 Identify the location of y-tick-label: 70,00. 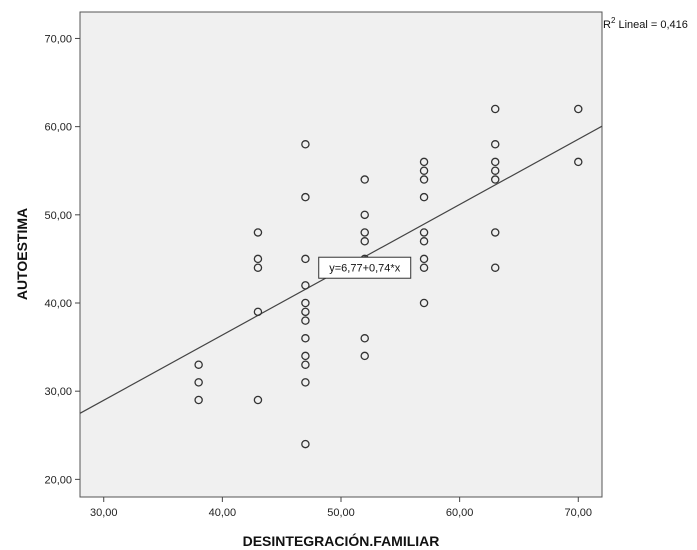
(58, 39).